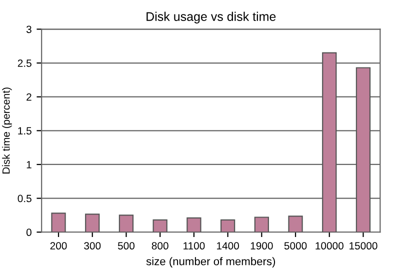 The width and height of the screenshot is (396, 278). I want to click on x-tick-label: 1100, so click(194, 246).